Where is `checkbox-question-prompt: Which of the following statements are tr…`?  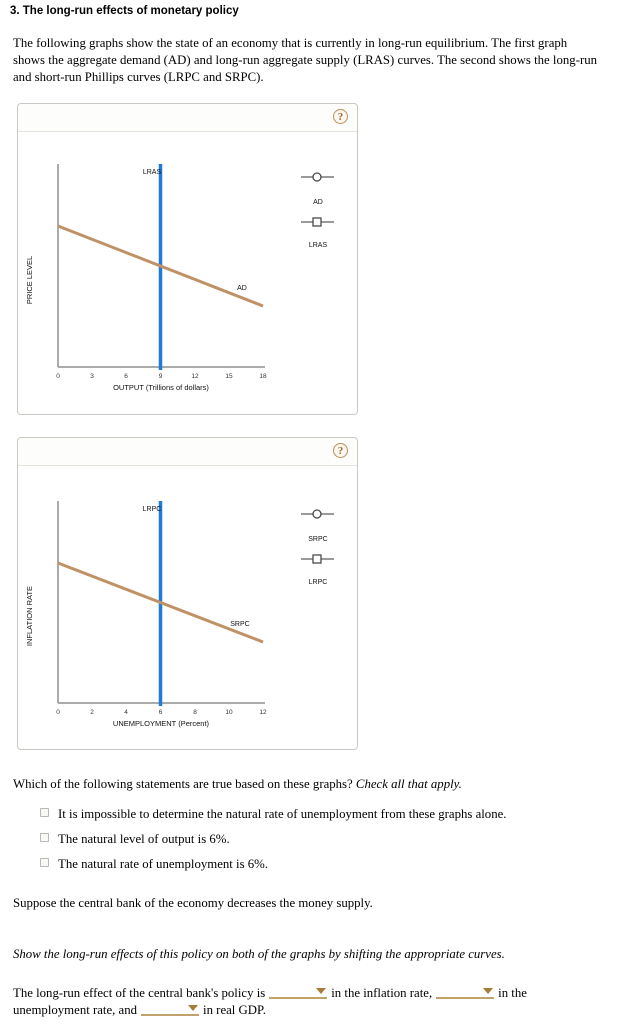 checkbox-question-prompt: Which of the following statements are tr… is located at coordinates (309, 784).